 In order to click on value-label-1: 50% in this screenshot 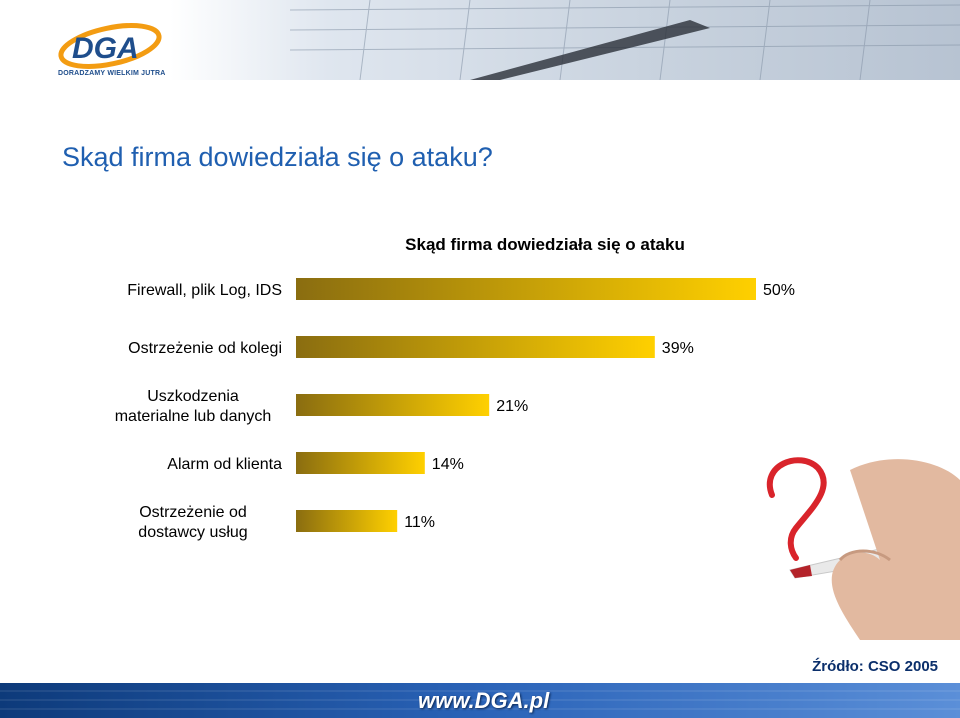, I will do `click(779, 290)`.